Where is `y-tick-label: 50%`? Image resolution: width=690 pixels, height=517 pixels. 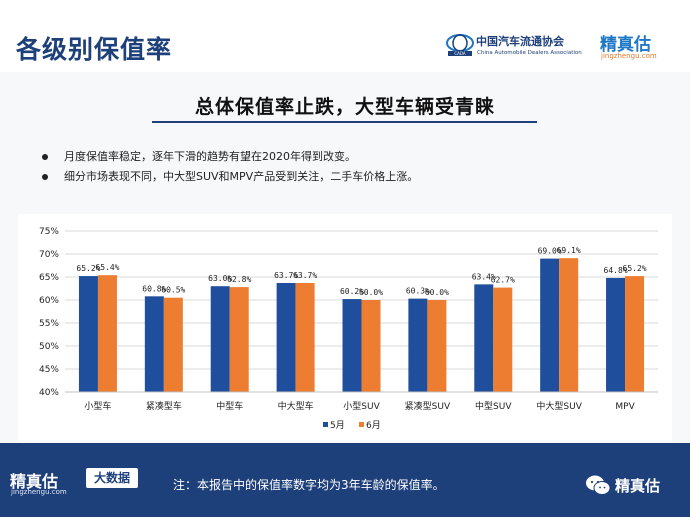 y-tick-label: 50% is located at coordinates (49, 347).